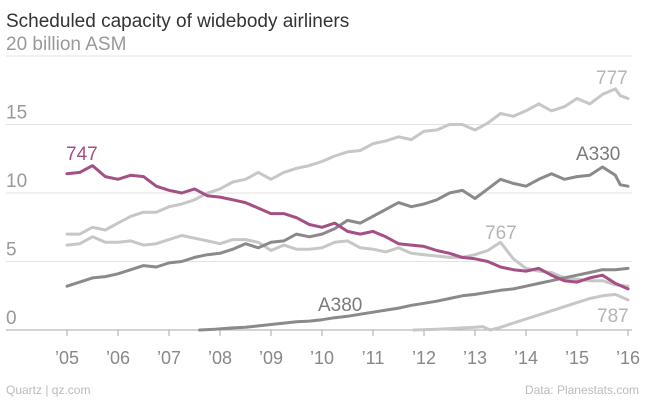 This screenshot has height=403, width=645. Describe the element at coordinates (582, 390) in the screenshot. I see `footer-source-right: Data: Planestats.com` at that location.